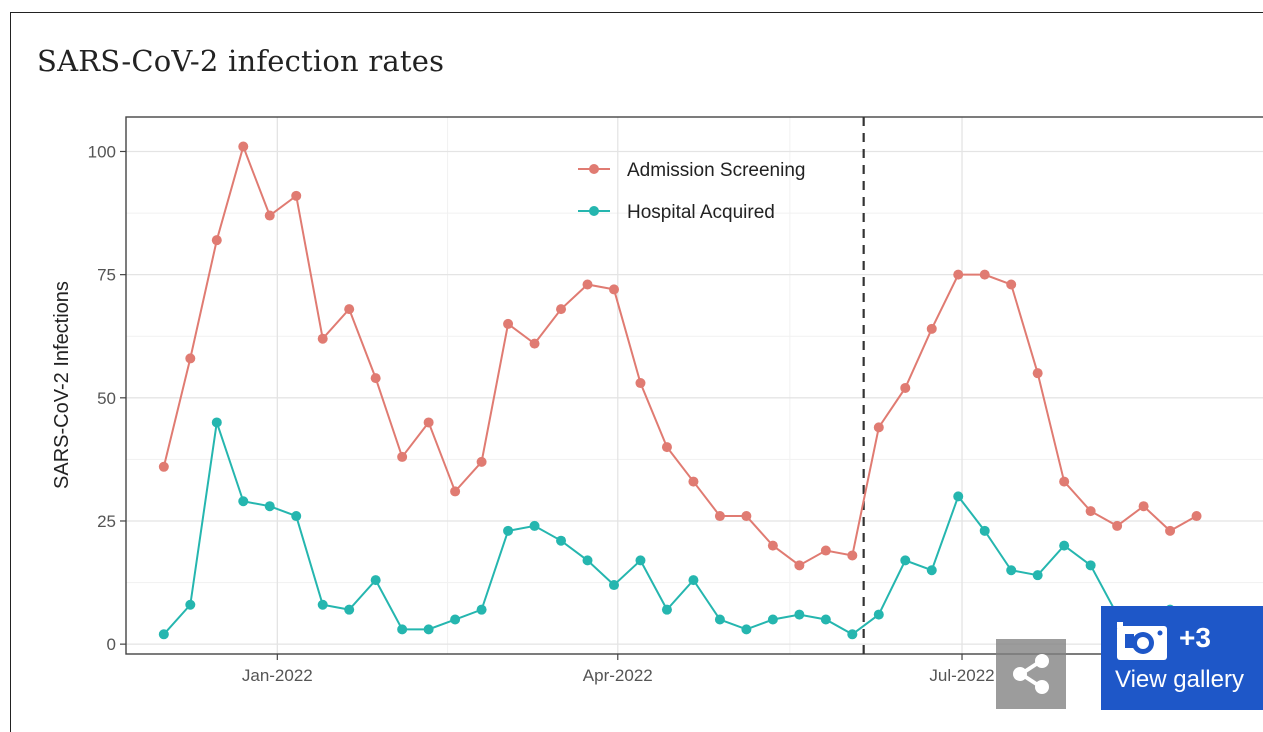 Image resolution: width=1263 pixels, height=732 pixels. What do you see at coordinates (716, 170) in the screenshot?
I see `legend-label: Admission Screening` at bounding box center [716, 170].